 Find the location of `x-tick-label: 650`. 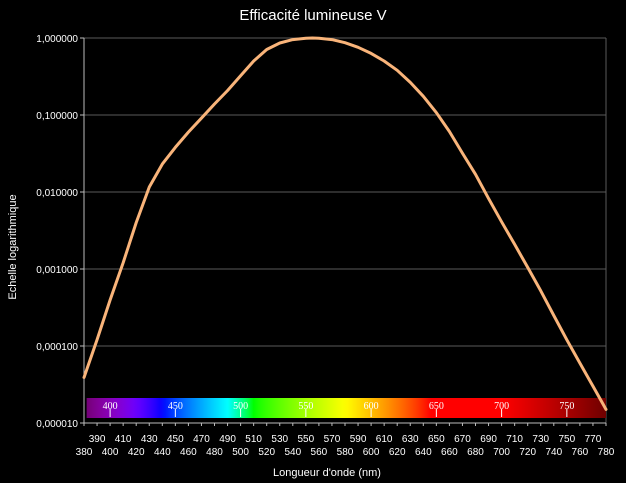

x-tick-label: 650 is located at coordinates (436, 439).